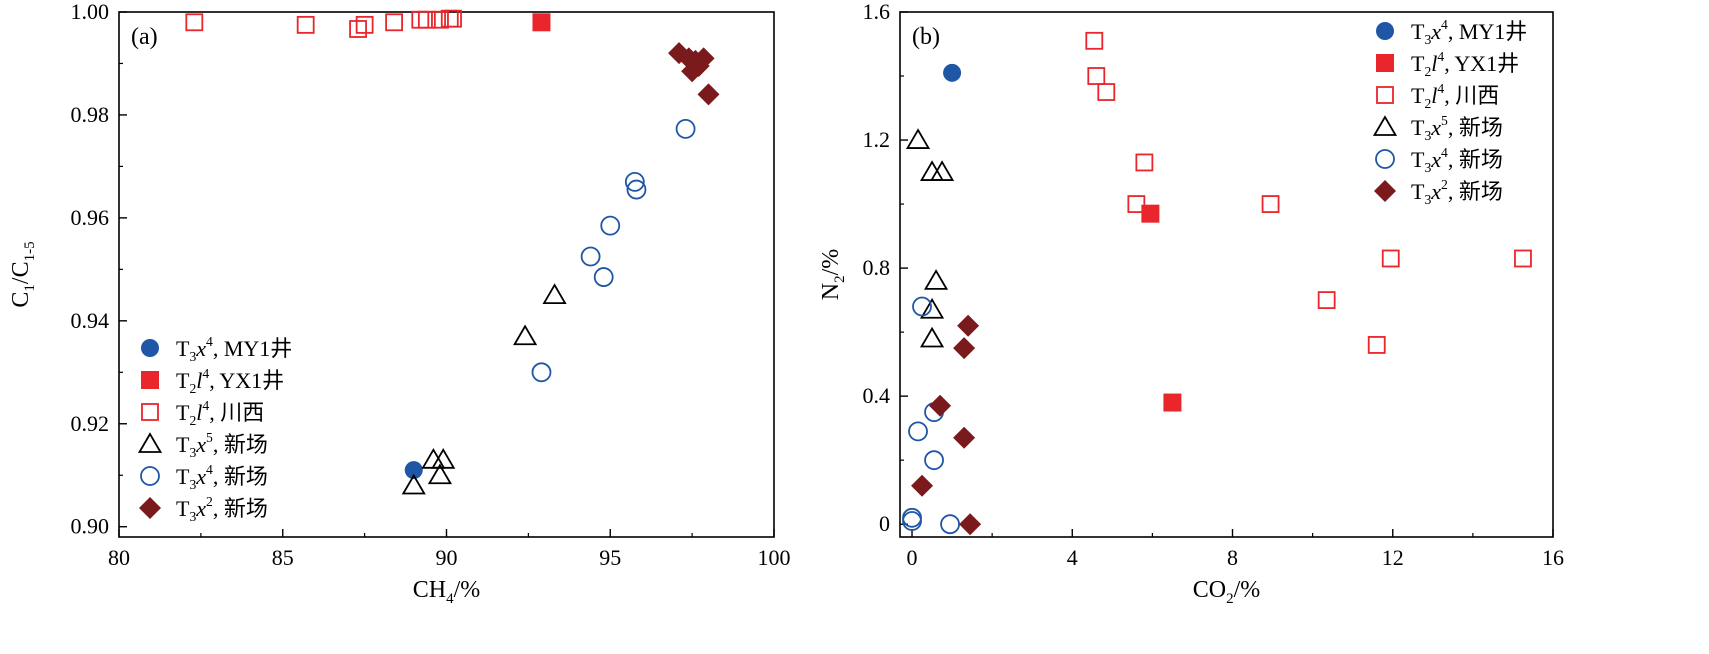 The width and height of the screenshot is (1709, 654). What do you see at coordinates (610, 557) in the screenshot?
I see `x-tick-label: 95` at bounding box center [610, 557].